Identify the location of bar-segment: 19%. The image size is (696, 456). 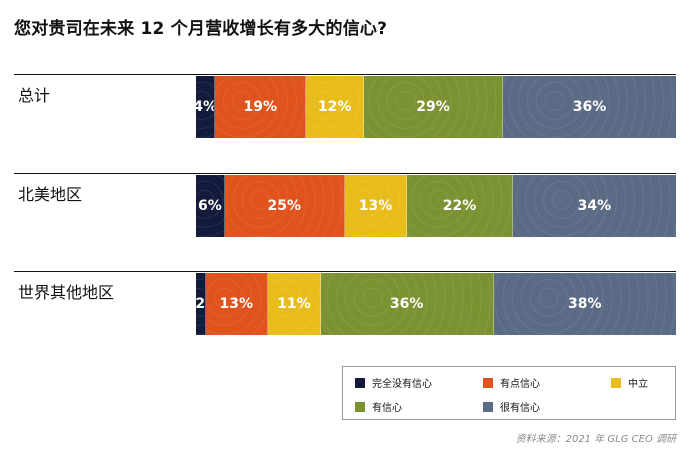
(261, 107).